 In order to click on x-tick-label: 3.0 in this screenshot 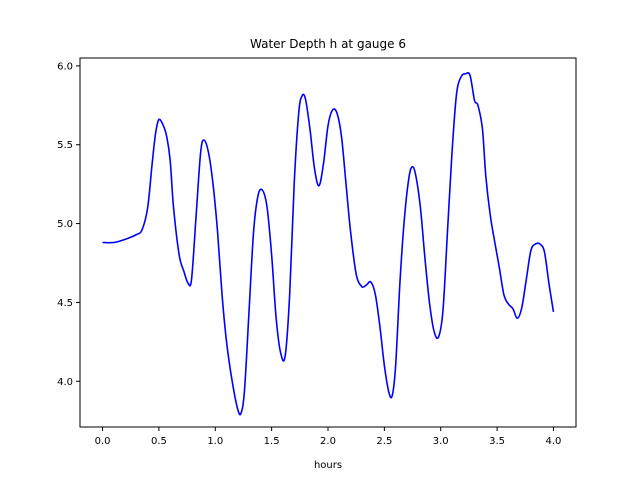, I will do `click(441, 441)`.